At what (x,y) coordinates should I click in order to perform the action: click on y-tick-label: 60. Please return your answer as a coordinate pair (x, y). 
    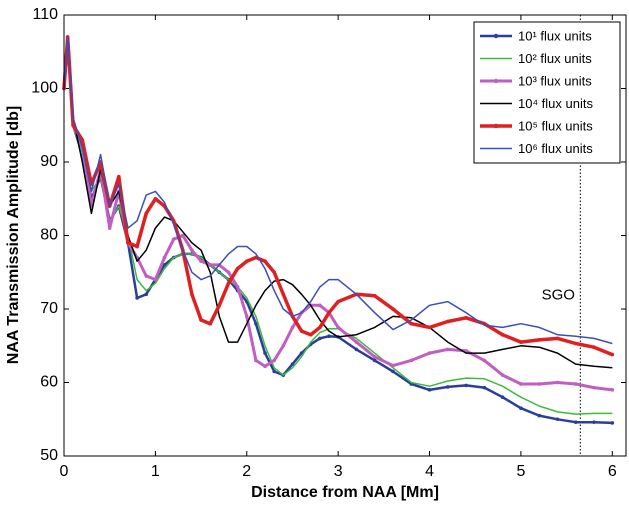
    Looking at the image, I should click on (49, 382).